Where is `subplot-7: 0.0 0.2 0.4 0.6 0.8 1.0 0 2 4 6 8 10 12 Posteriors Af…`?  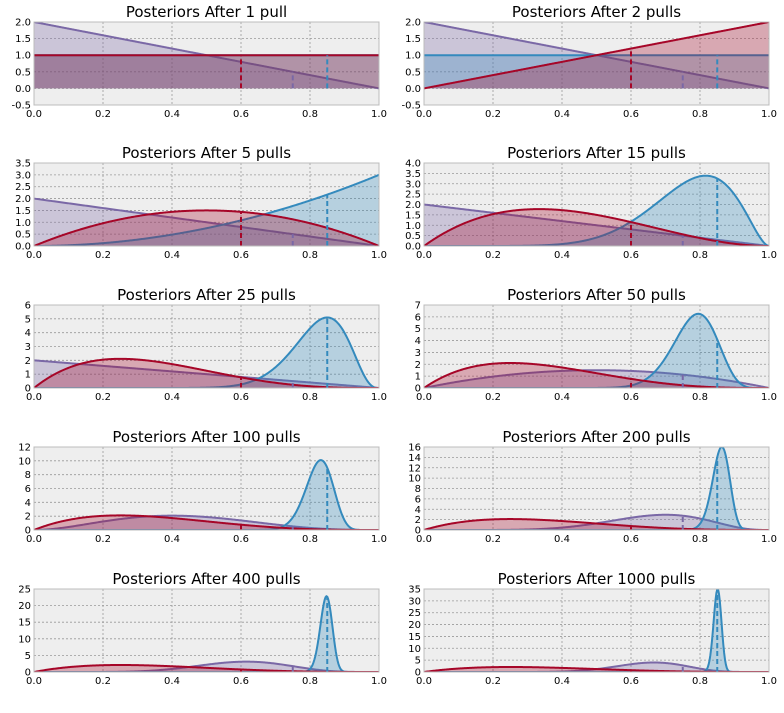 subplot-7: 0.0 0.2 0.4 0.6 0.8 1.0 0 2 4 6 8 10 12 Posteriors Af… is located at coordinates (202, 486).